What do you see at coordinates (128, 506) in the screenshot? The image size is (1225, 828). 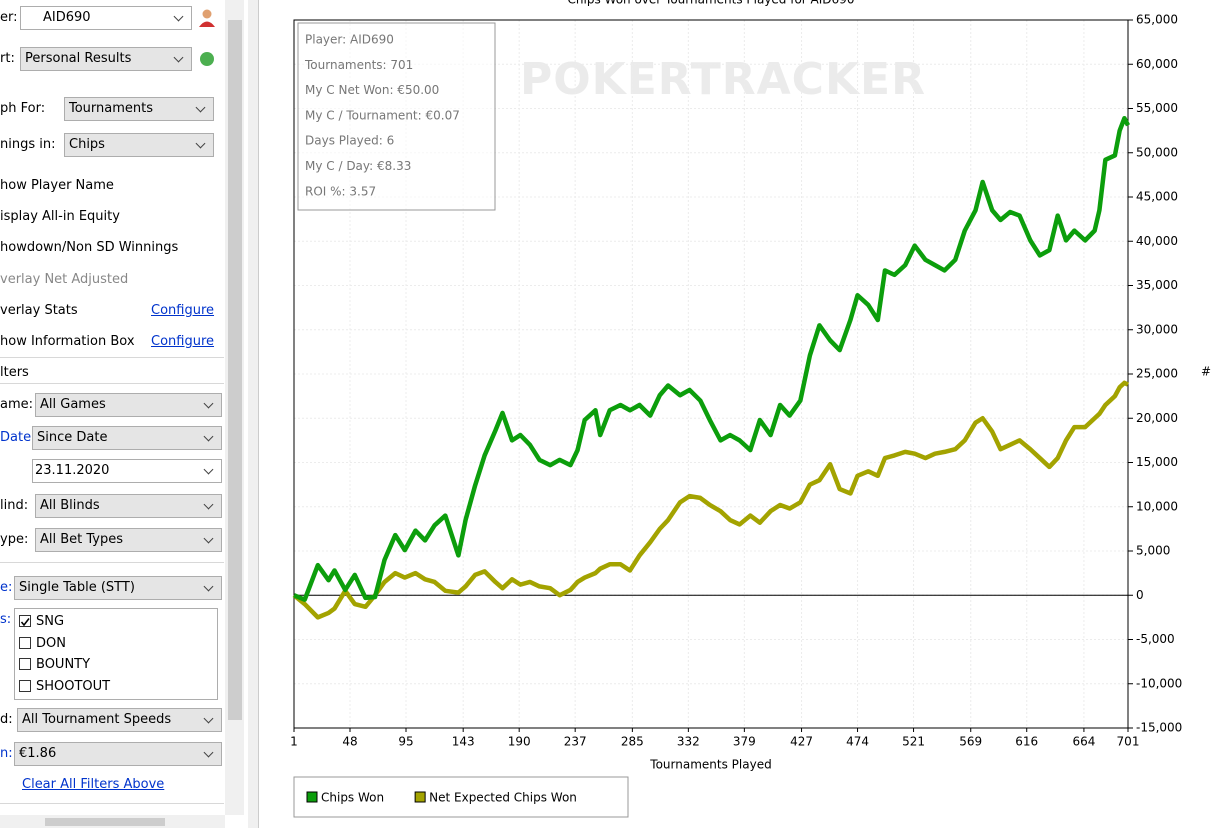 I see `blind-select: All Blinds` at bounding box center [128, 506].